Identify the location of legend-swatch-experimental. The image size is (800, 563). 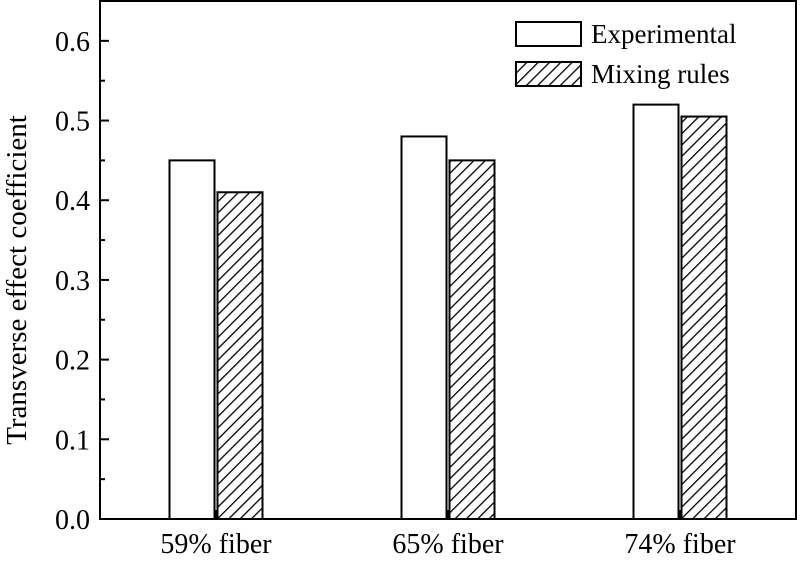
(548, 34).